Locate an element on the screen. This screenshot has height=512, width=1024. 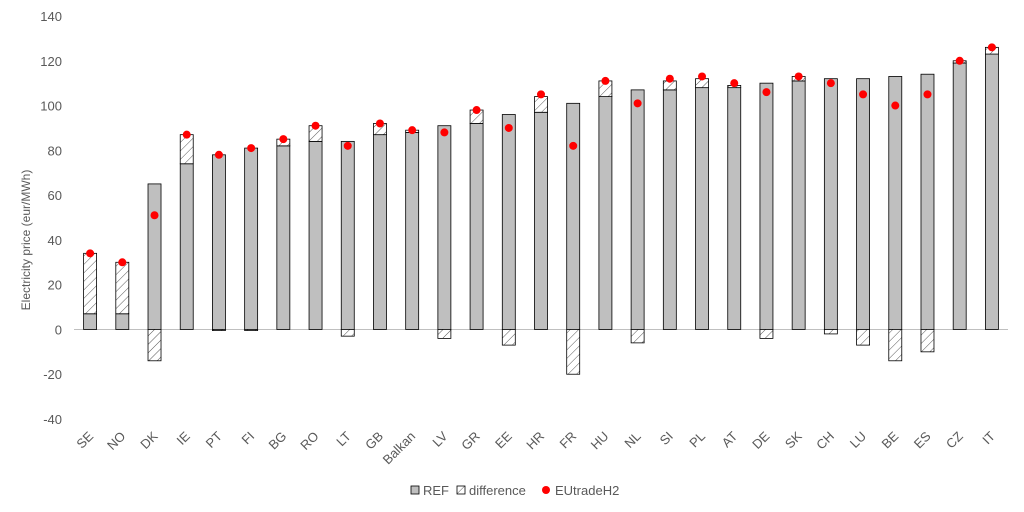
ref-bar-BG is located at coordinates (283, 237).